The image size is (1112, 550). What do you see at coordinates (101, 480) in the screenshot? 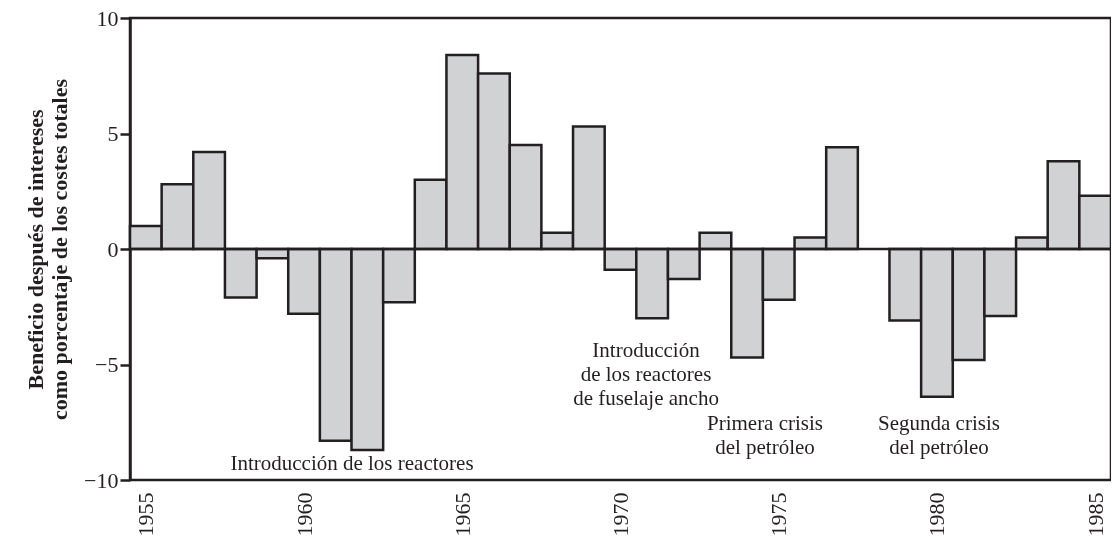
I see `y-tick-label: −10` at bounding box center [101, 480].